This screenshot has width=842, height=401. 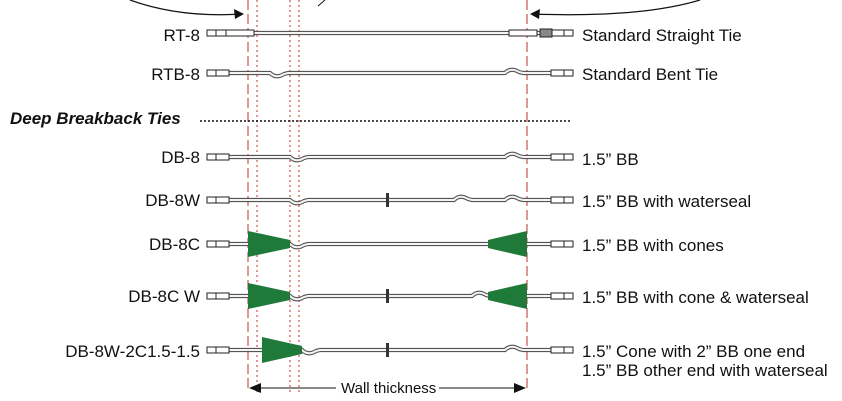 I want to click on top-arrow-right, so click(x=616, y=8).